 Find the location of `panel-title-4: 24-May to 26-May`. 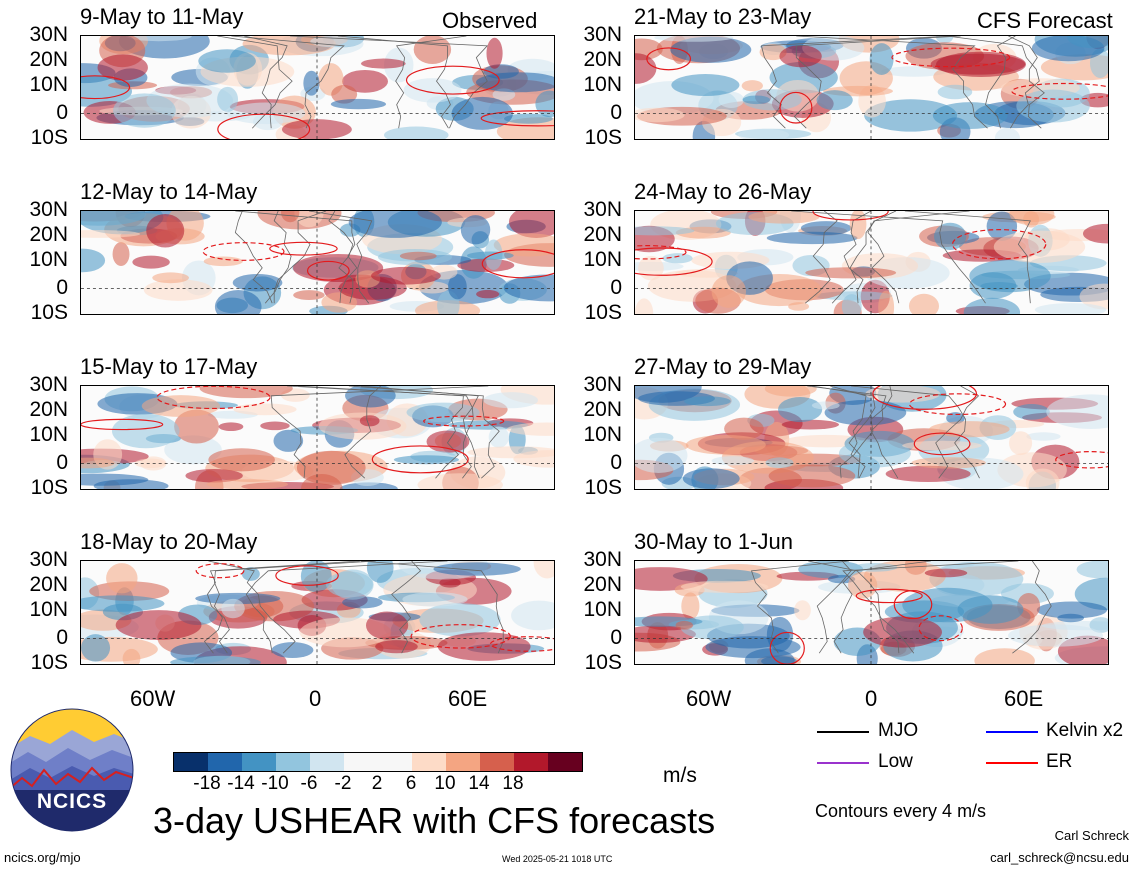

panel-title-4: 24-May to 26-May is located at coordinates (723, 191).